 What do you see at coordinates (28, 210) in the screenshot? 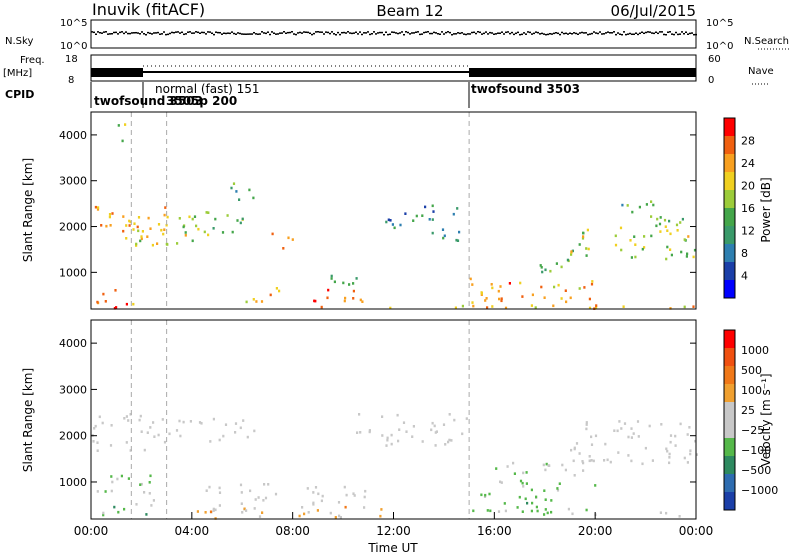
I see `power-ylabel: Slant Range [km]` at bounding box center [28, 210].